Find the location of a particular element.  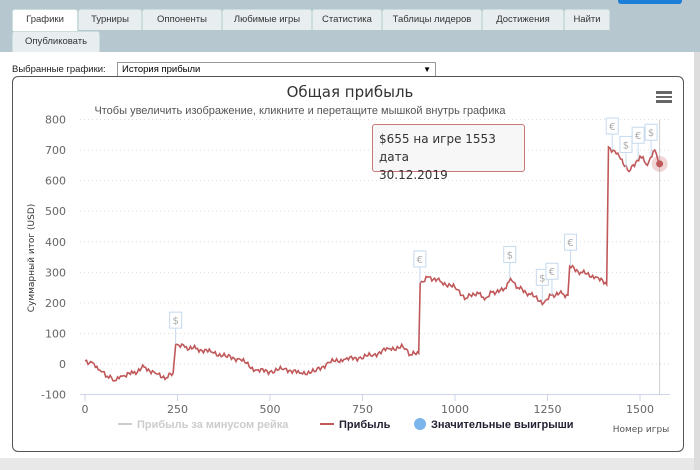

dropdown-arrow-icon: ▼ is located at coordinates (427, 69).